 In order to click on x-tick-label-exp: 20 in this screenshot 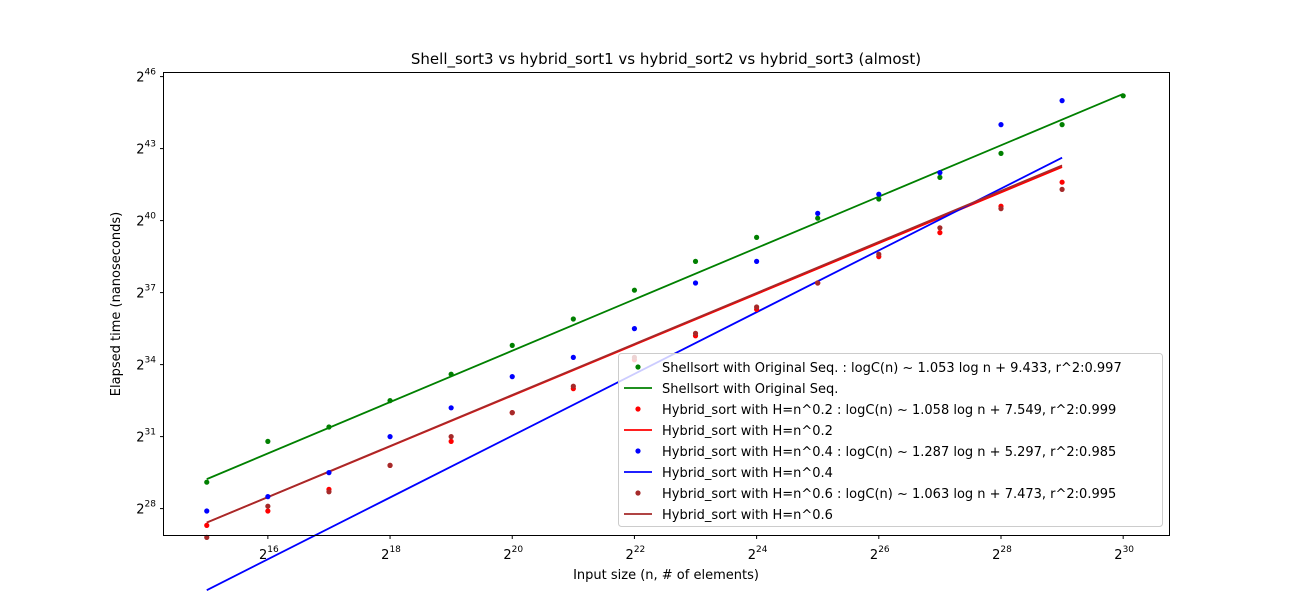, I will do `click(518, 550)`.